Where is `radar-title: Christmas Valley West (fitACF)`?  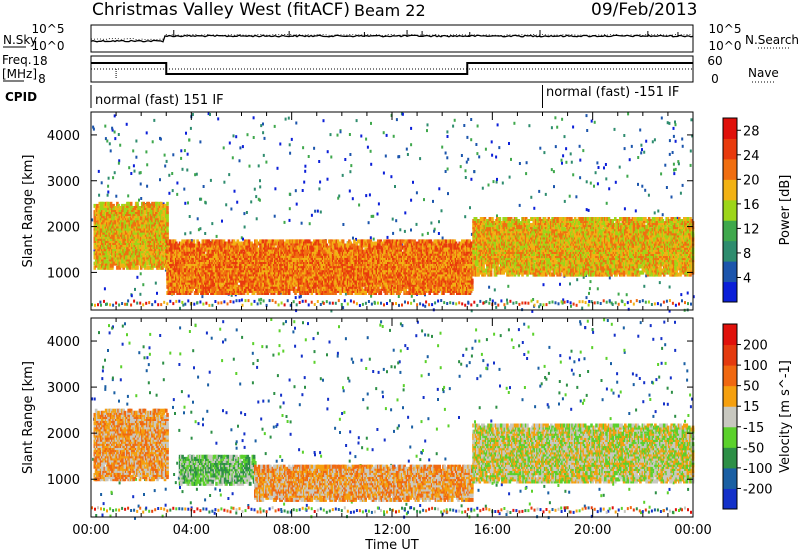
radar-title: Christmas Valley West (fitACF) is located at coordinates (221, 10).